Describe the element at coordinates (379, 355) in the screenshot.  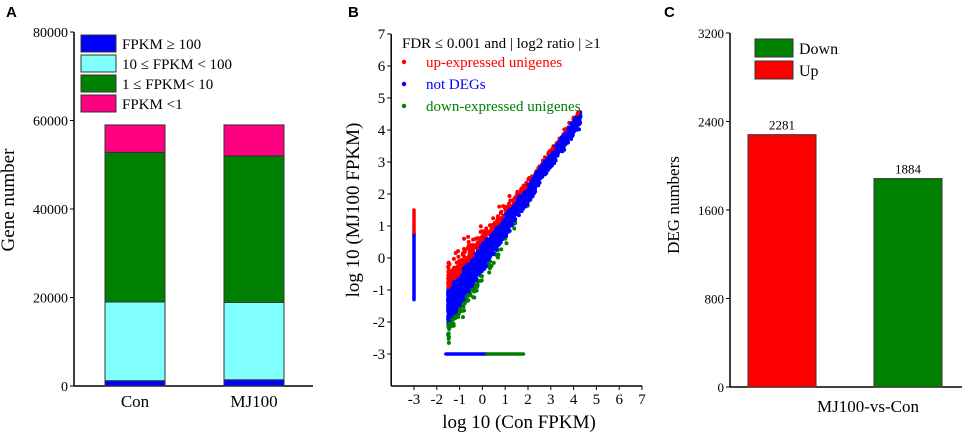
I see `y-tick-label: -3` at that location.